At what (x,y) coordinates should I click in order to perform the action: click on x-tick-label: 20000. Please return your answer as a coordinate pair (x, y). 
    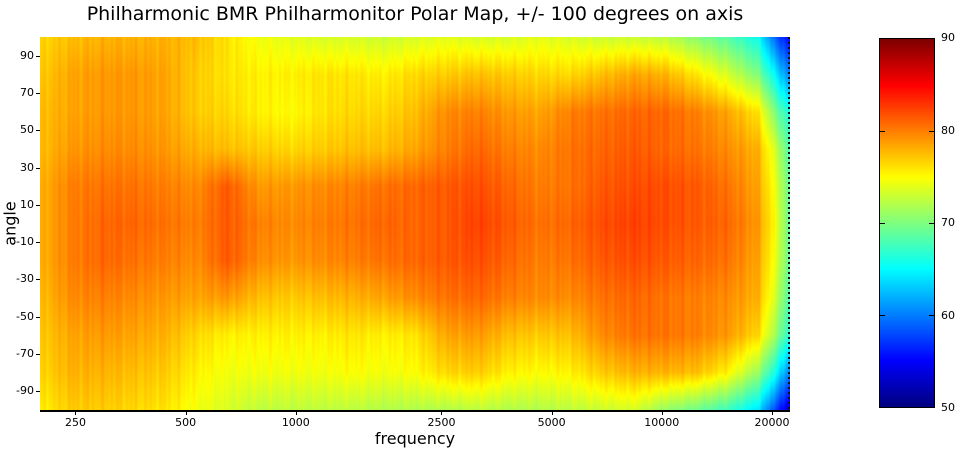
    Looking at the image, I should click on (772, 422).